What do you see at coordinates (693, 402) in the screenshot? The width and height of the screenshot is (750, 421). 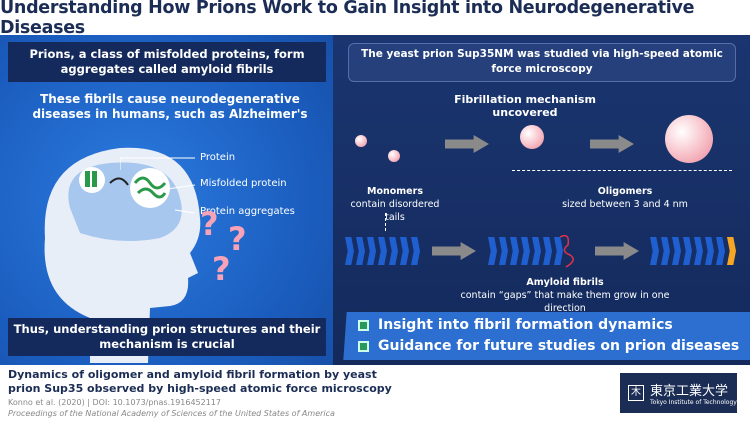 I see `logo-name-en: Tokyo Institute of Technology` at bounding box center [693, 402].